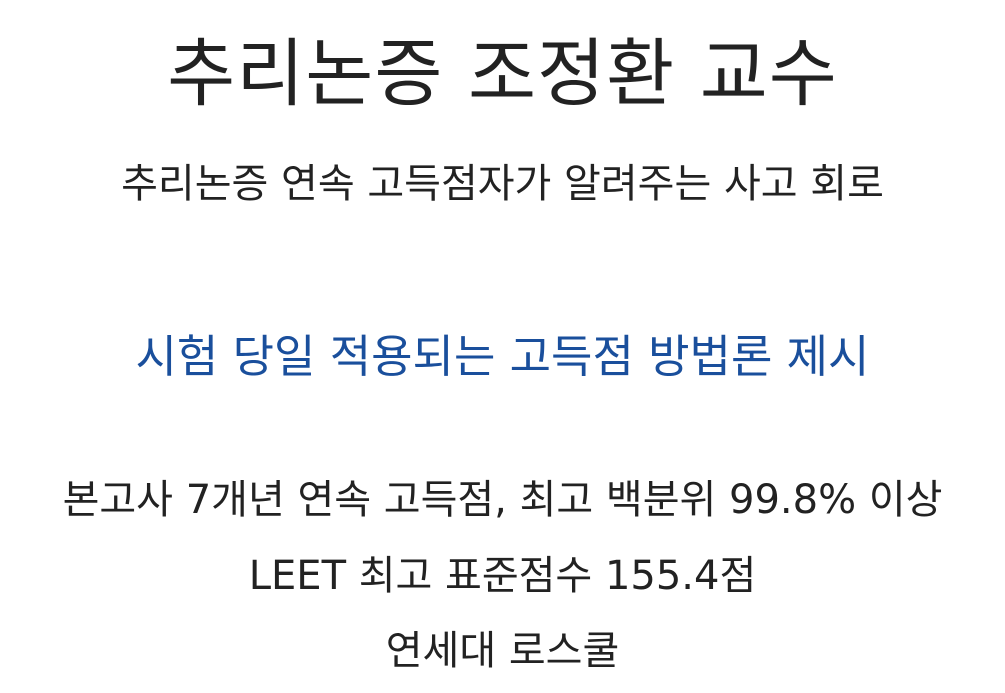  What do you see at coordinates (502, 184) in the screenshot?
I see `subtitle: 추리논증 연속 고득점자가 알려주는 사고 회로` at bounding box center [502, 184].